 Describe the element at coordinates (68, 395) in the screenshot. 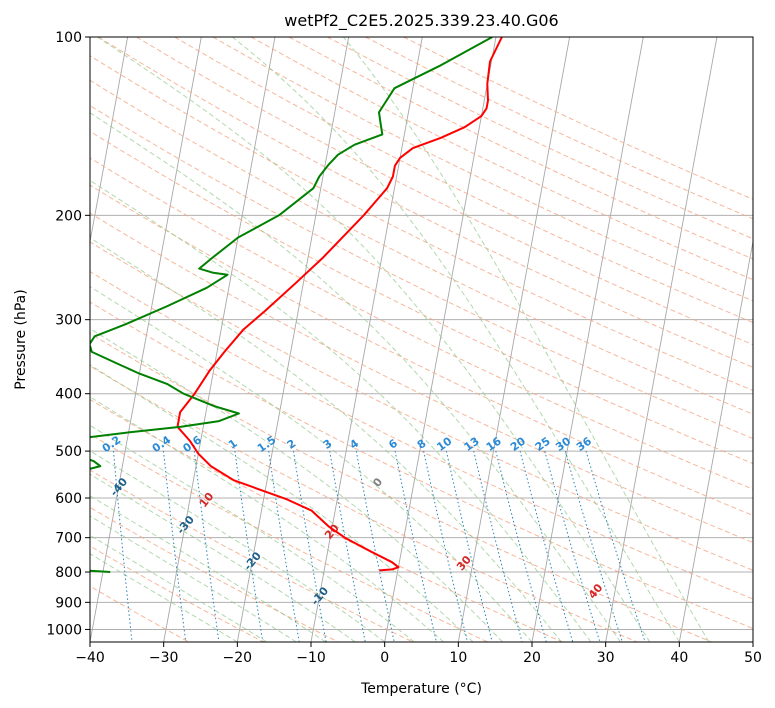

I see `y-tick-label: 400` at that location.